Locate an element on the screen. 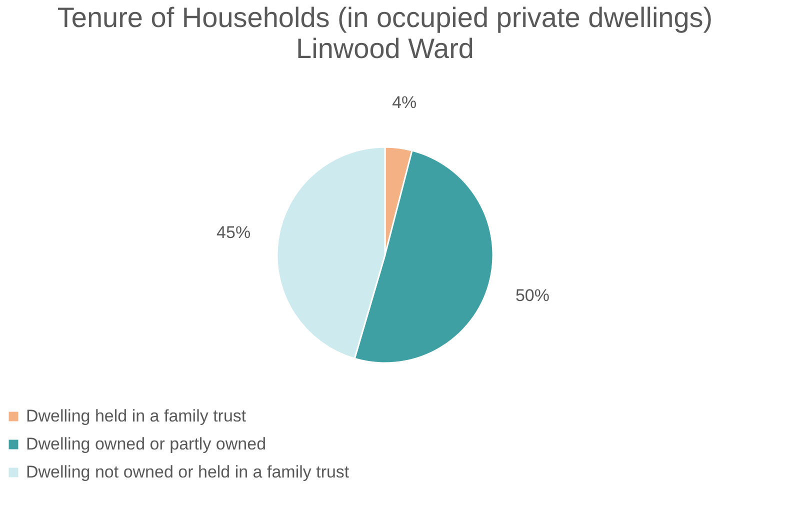 The width and height of the screenshot is (806, 528). legend-label: Dwelling not owned or held in a family trust is located at coordinates (188, 472).